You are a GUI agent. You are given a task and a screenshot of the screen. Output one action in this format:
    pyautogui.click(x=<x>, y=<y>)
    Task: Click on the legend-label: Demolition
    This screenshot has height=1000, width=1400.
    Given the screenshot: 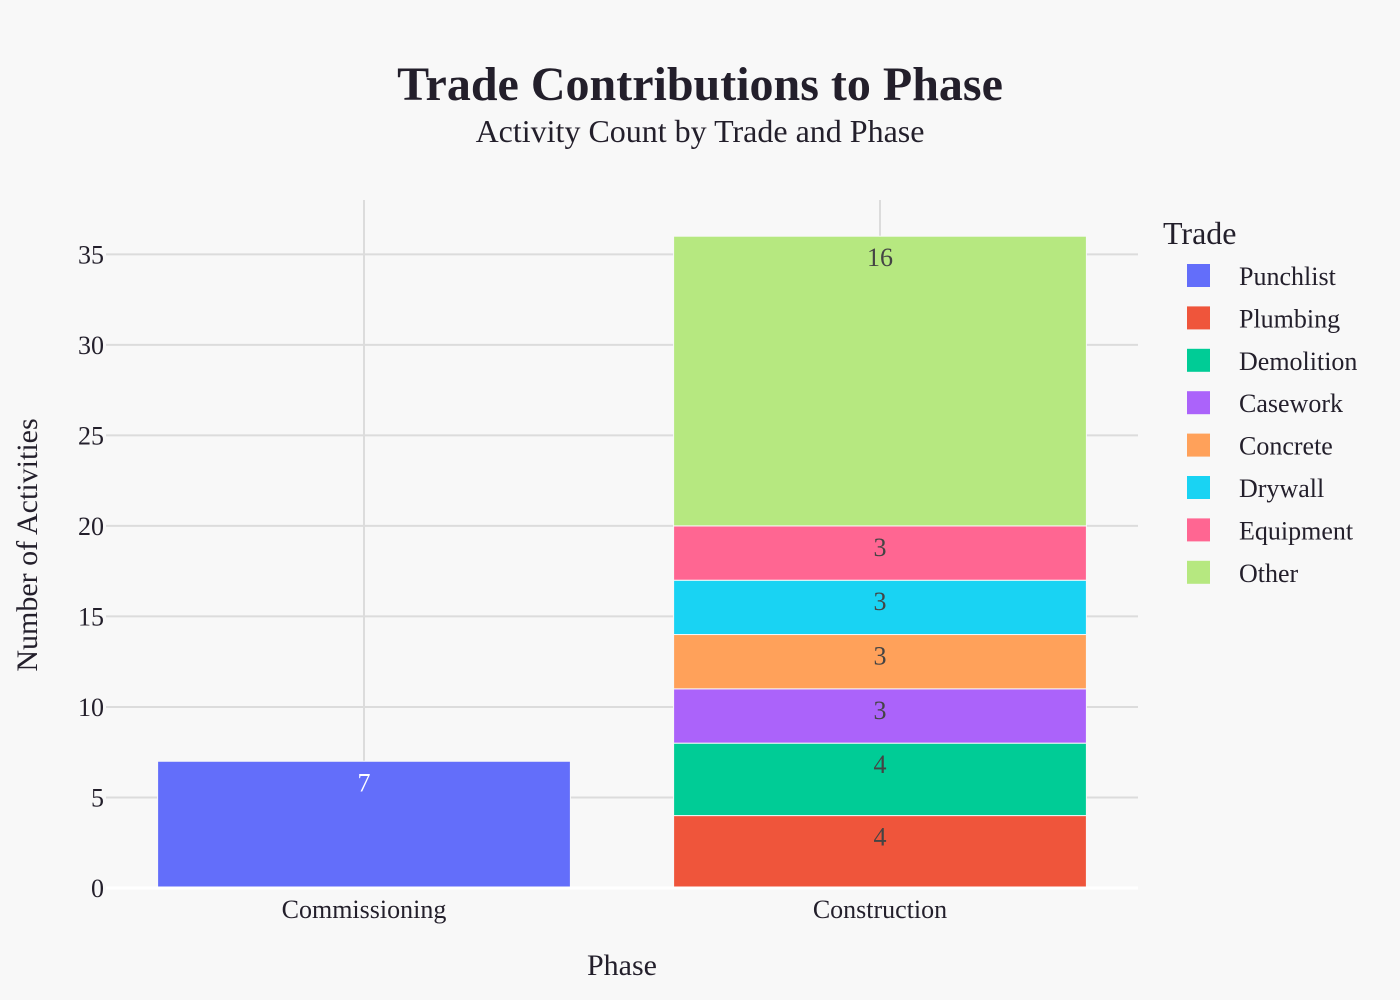 What is the action you would take?
    pyautogui.click(x=1298, y=361)
    